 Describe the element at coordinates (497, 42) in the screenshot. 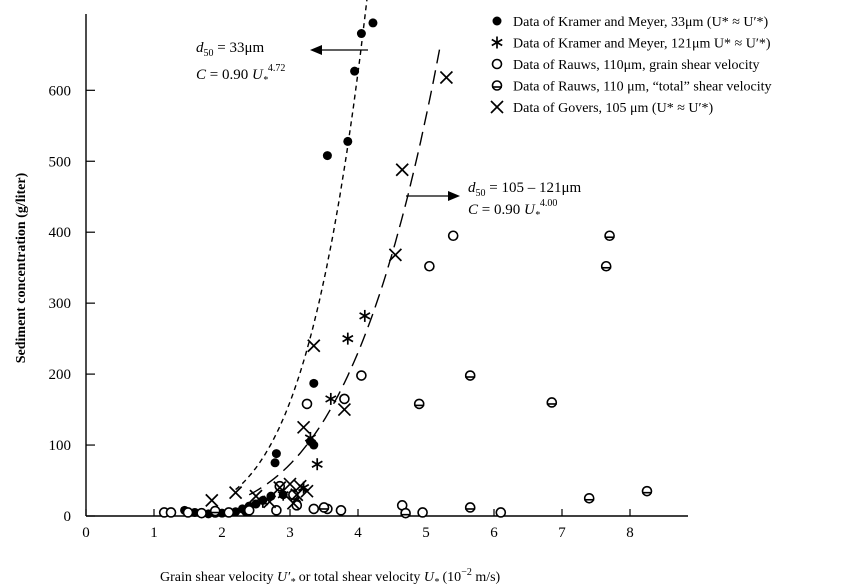

I see `legend-marker-asterisk` at that location.